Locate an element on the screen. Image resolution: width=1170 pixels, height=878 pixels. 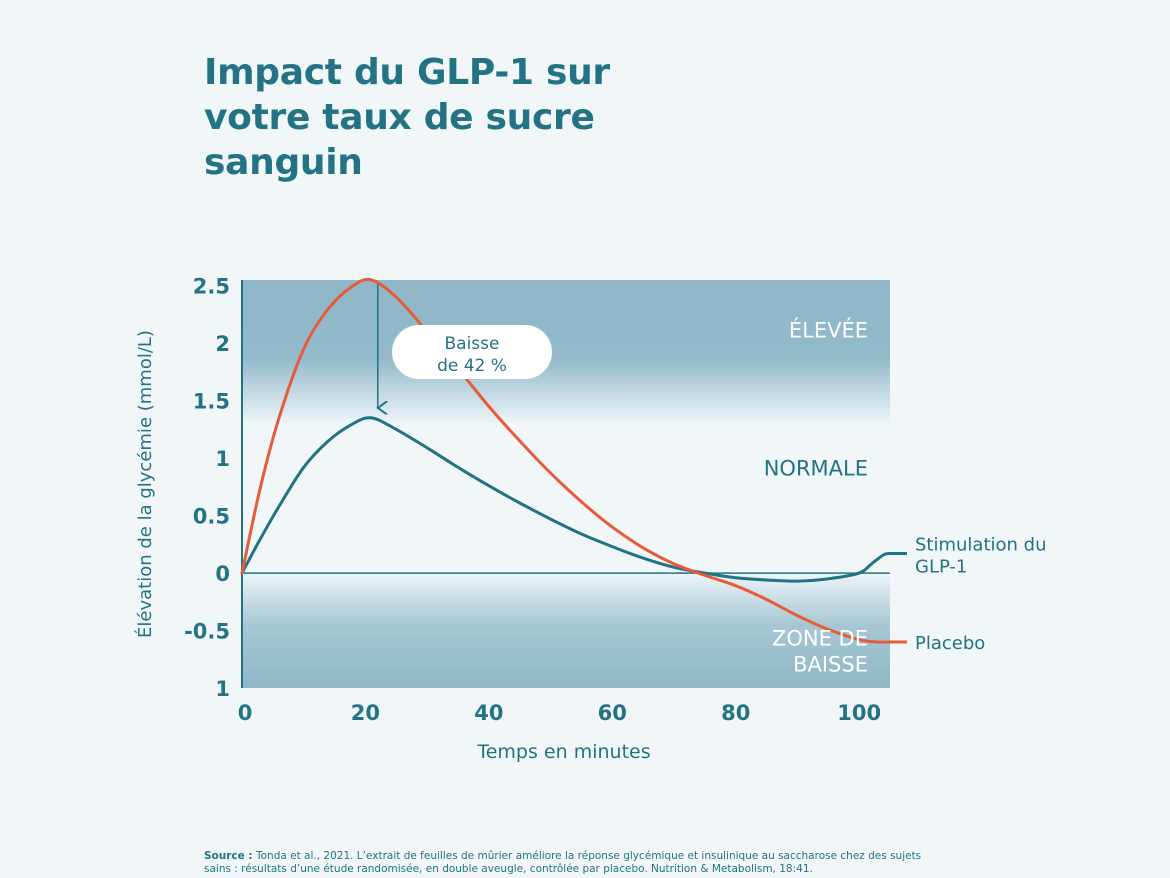
zone-baisse-band is located at coordinates (566, 630).